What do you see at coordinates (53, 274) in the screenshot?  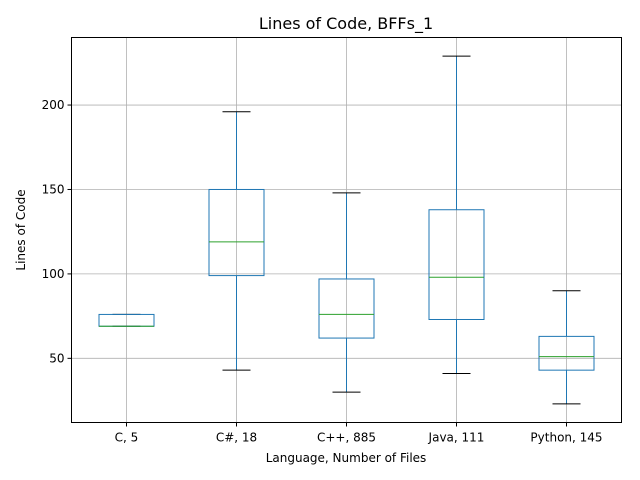 I see `y-tick-label: 100` at bounding box center [53, 274].